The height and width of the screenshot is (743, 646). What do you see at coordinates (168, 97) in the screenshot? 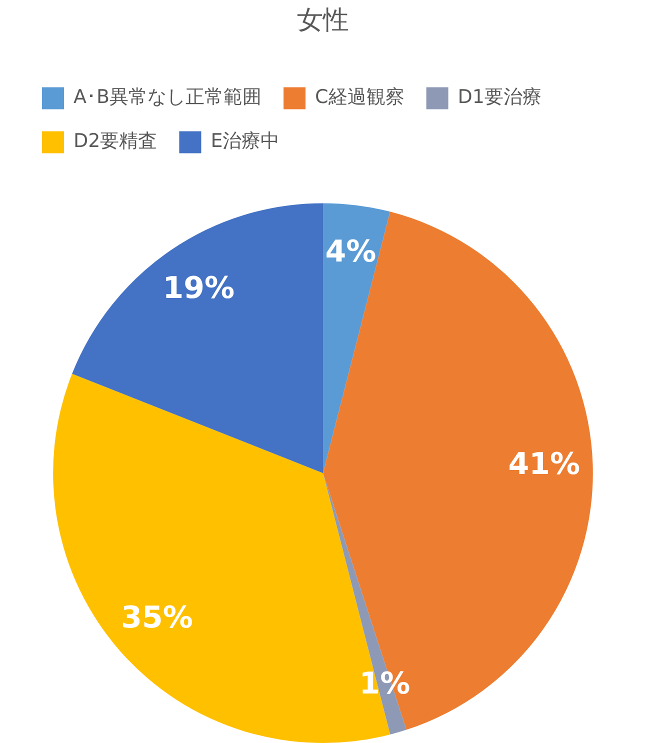
I see `legend-label: A･B異常なし正常範囲` at bounding box center [168, 97].